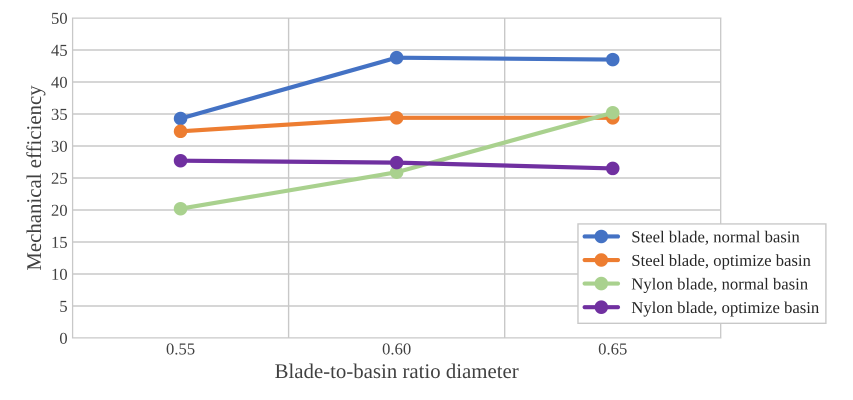 Image resolution: width=853 pixels, height=400 pixels. What do you see at coordinates (59, 178) in the screenshot?
I see `y-tick-label: 25` at bounding box center [59, 178].